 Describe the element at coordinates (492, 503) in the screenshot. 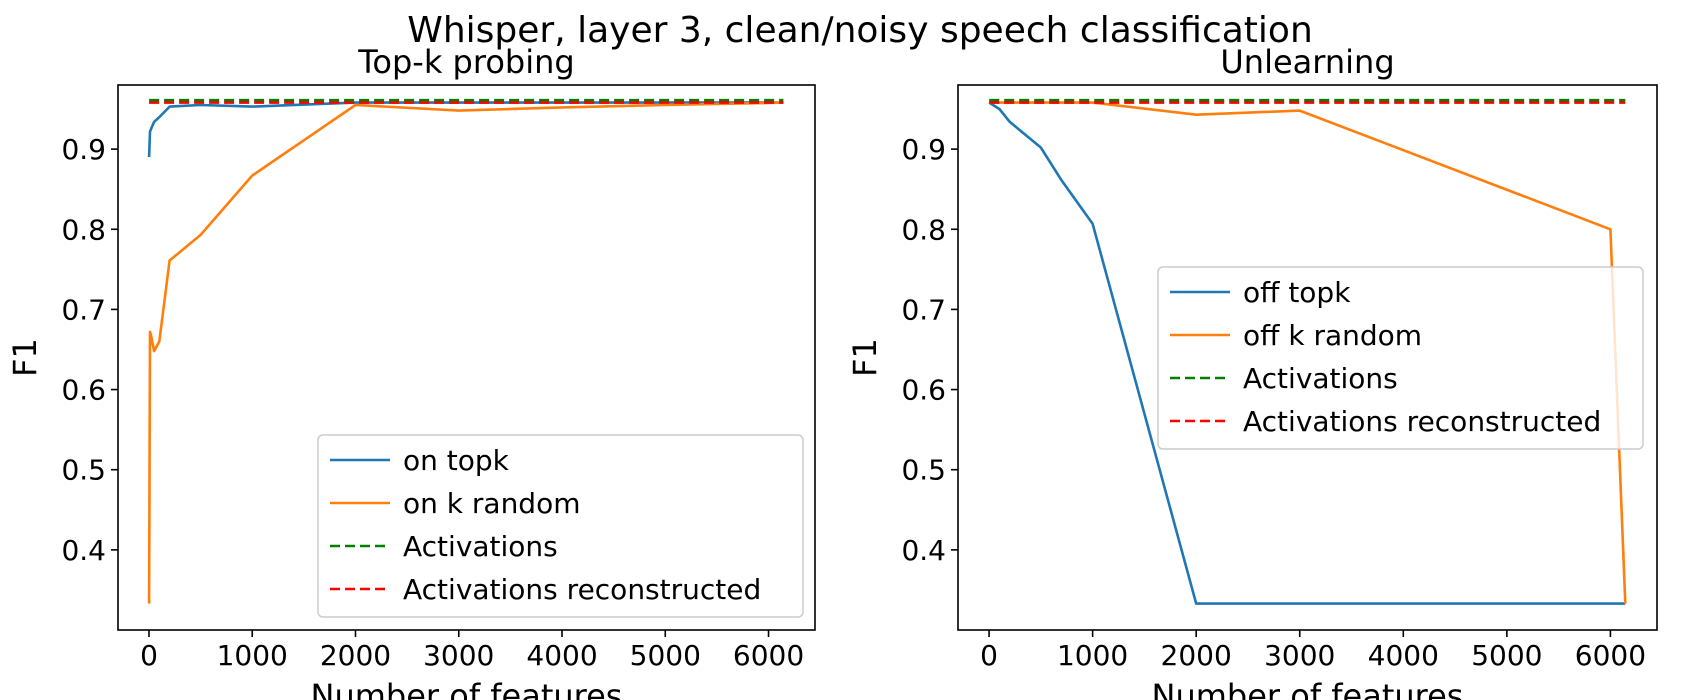

I see `legend-label-on-k-random: on k random` at that location.